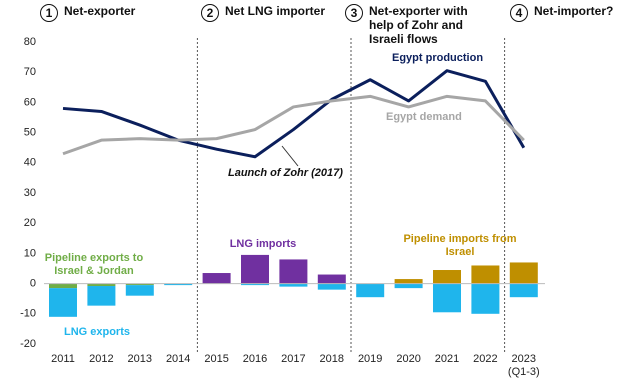  I want to click on y-tick-label: 0, so click(33, 284).